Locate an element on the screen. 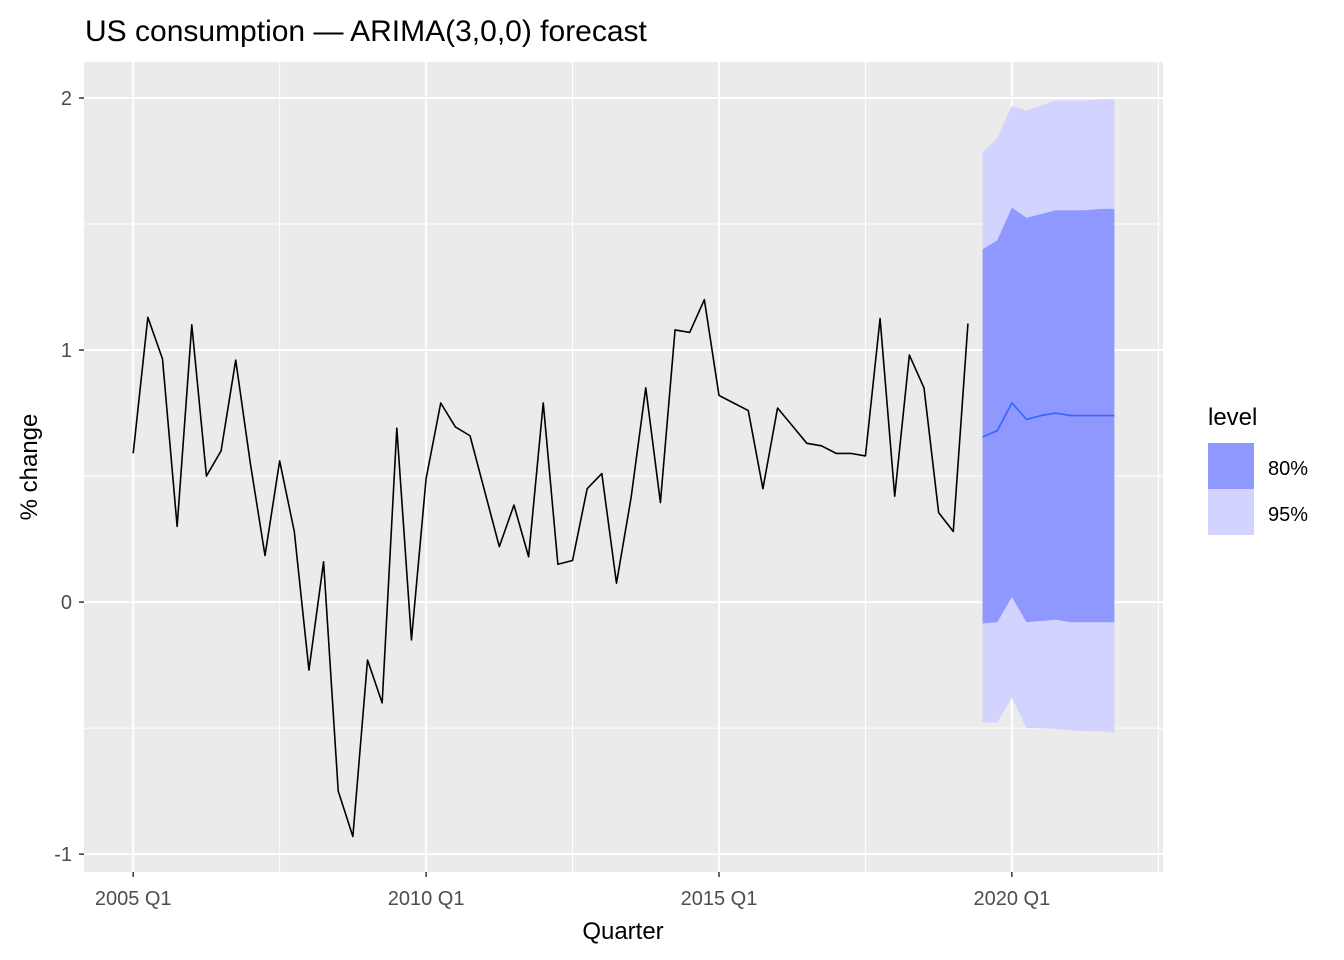  y-tick-label: 0 is located at coordinates (66, 603).